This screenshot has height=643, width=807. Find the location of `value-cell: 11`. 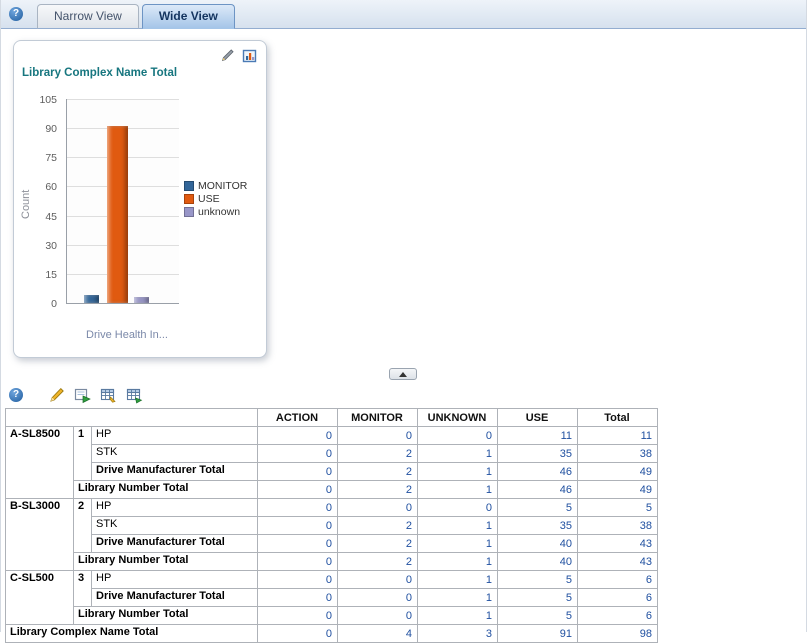

value-cell: 11 is located at coordinates (537, 435).